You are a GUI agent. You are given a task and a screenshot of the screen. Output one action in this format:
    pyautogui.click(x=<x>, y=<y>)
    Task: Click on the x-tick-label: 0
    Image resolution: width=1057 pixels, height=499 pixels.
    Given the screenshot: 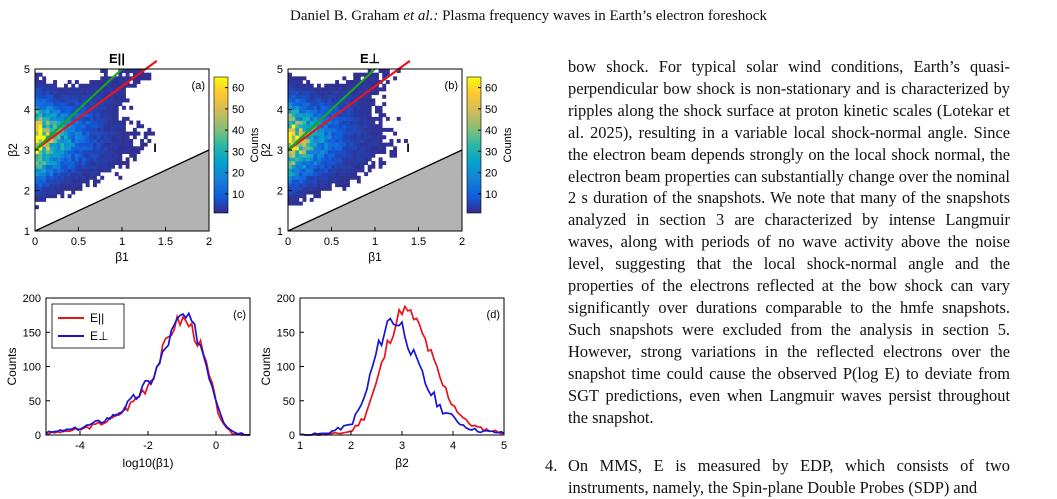 What is the action you would take?
    pyautogui.click(x=288, y=242)
    